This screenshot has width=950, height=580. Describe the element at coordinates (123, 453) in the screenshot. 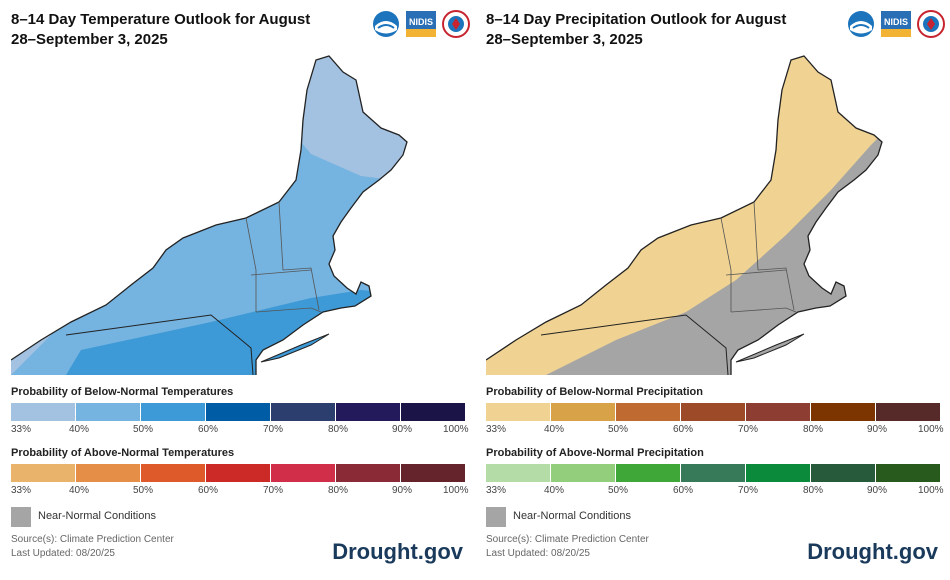

I see `above-normal-legend-title: Probability of Above-Normal Temperatures` at that location.